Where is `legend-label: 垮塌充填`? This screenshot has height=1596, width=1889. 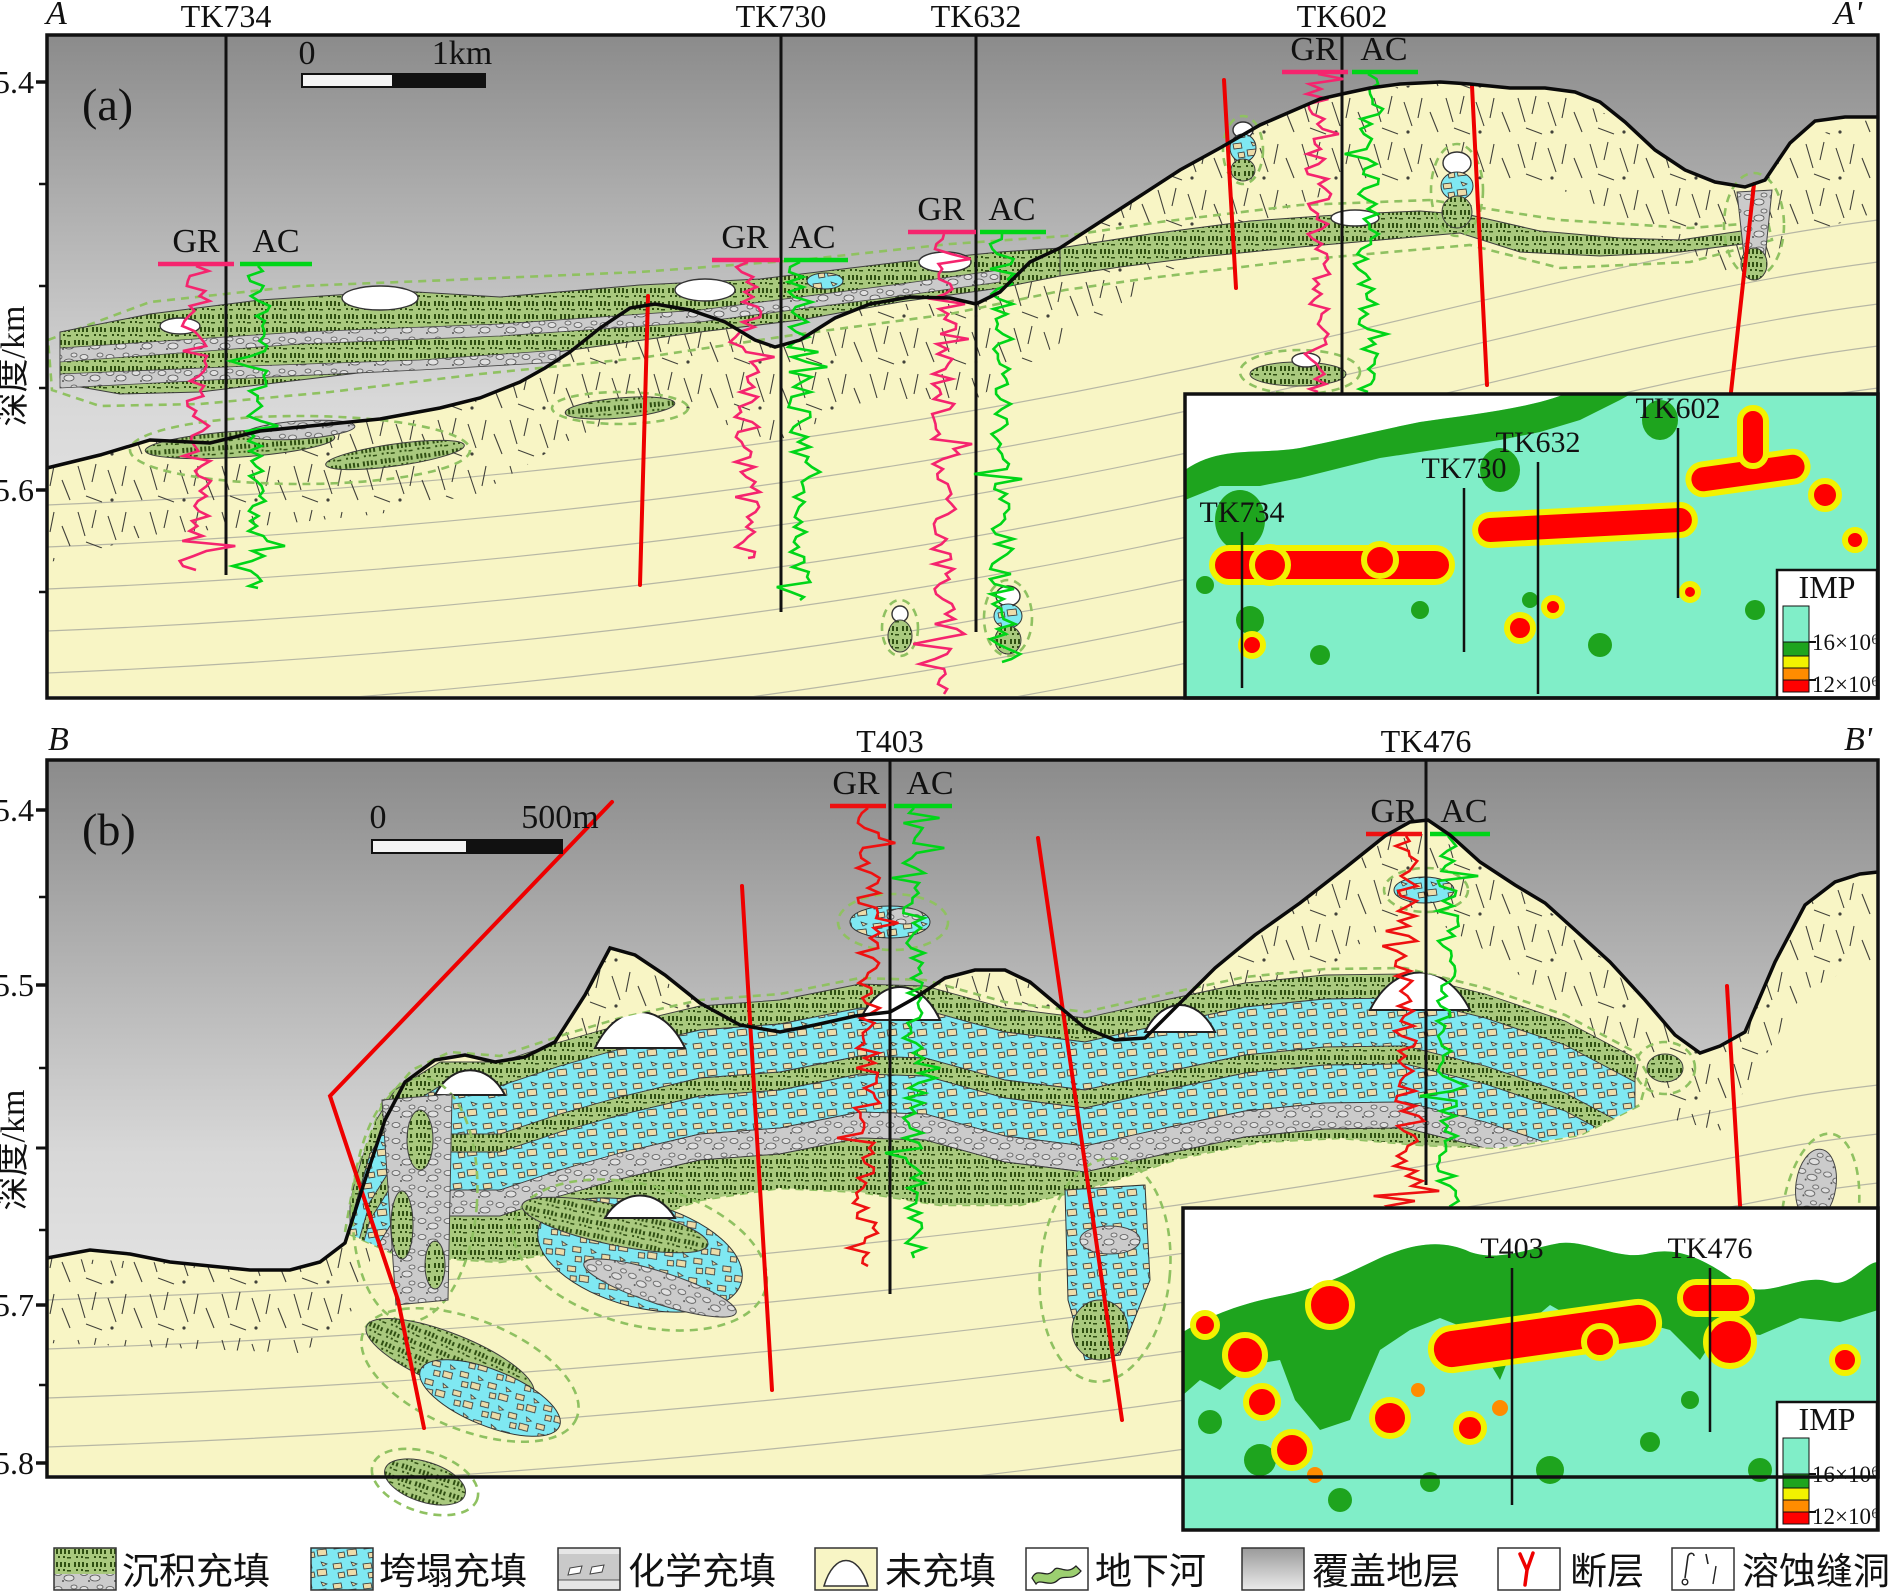
legend-label: 垮塌充填 is located at coordinates (453, 1571).